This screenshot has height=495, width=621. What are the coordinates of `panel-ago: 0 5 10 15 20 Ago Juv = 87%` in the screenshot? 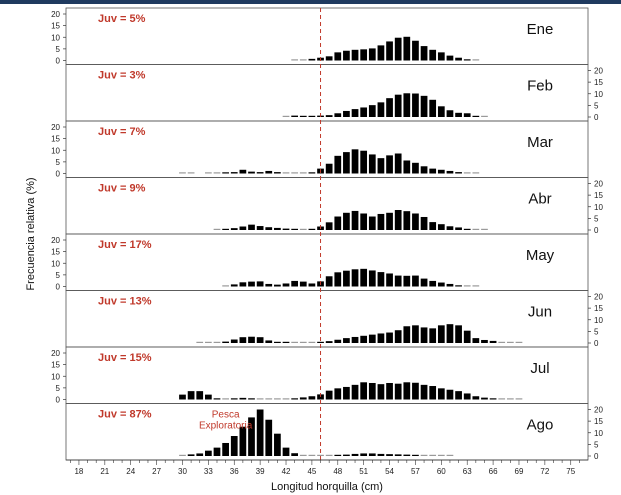 It's located at (334, 432).